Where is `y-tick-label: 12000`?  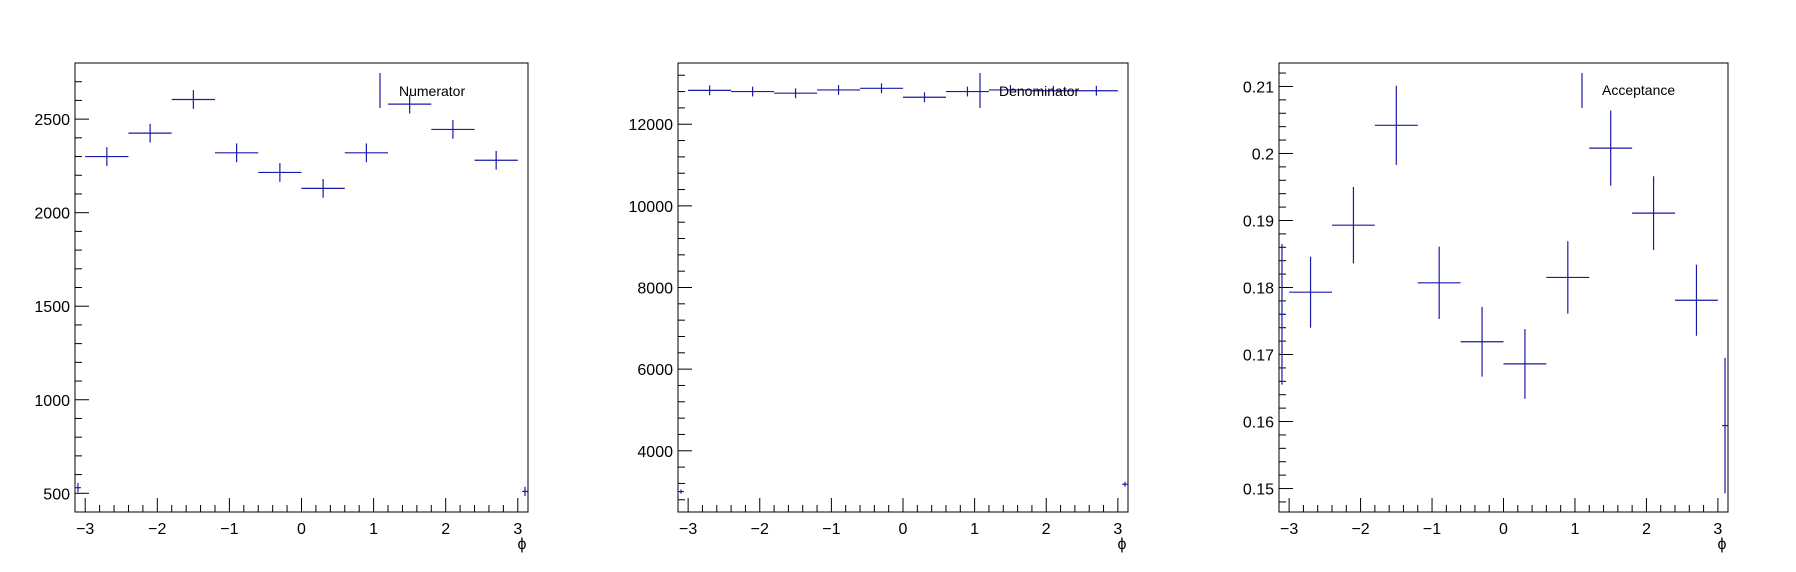 y-tick-label: 12000 is located at coordinates (651, 125).